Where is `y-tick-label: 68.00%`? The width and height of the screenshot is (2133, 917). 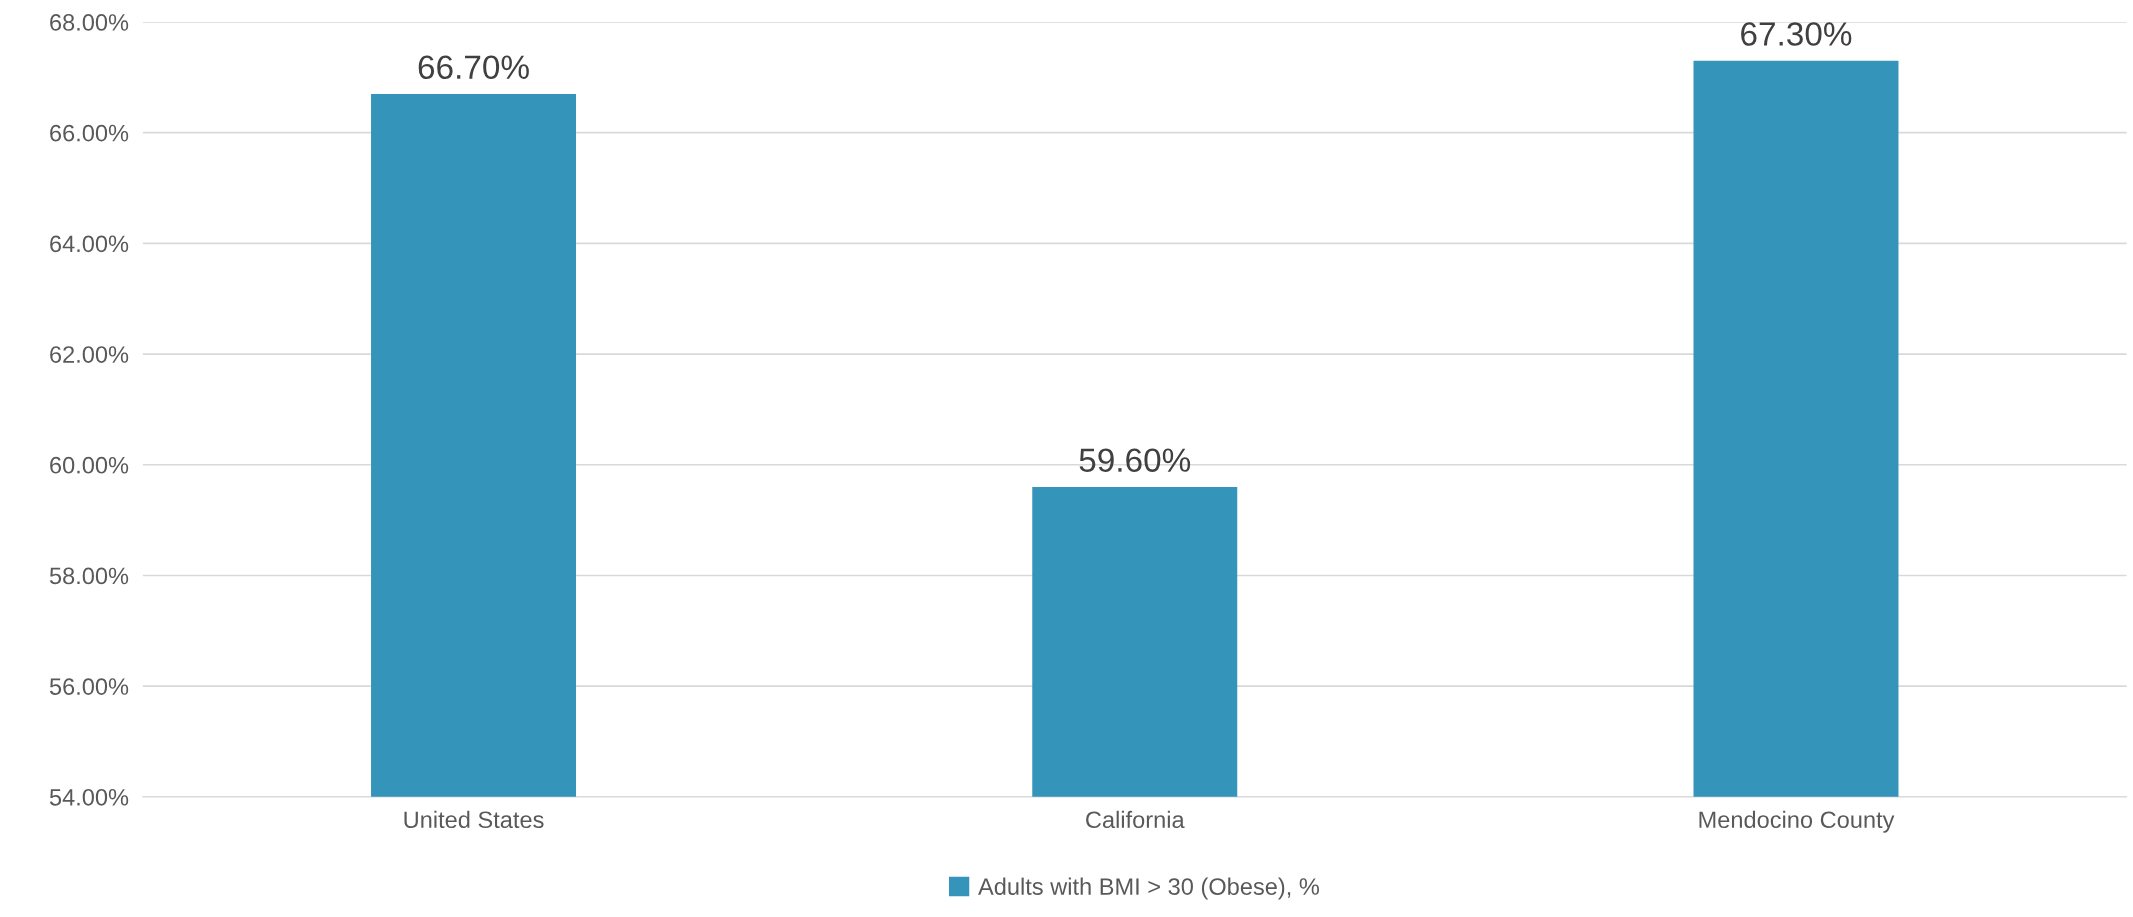
y-tick-label: 68.00% is located at coordinates (89, 22).